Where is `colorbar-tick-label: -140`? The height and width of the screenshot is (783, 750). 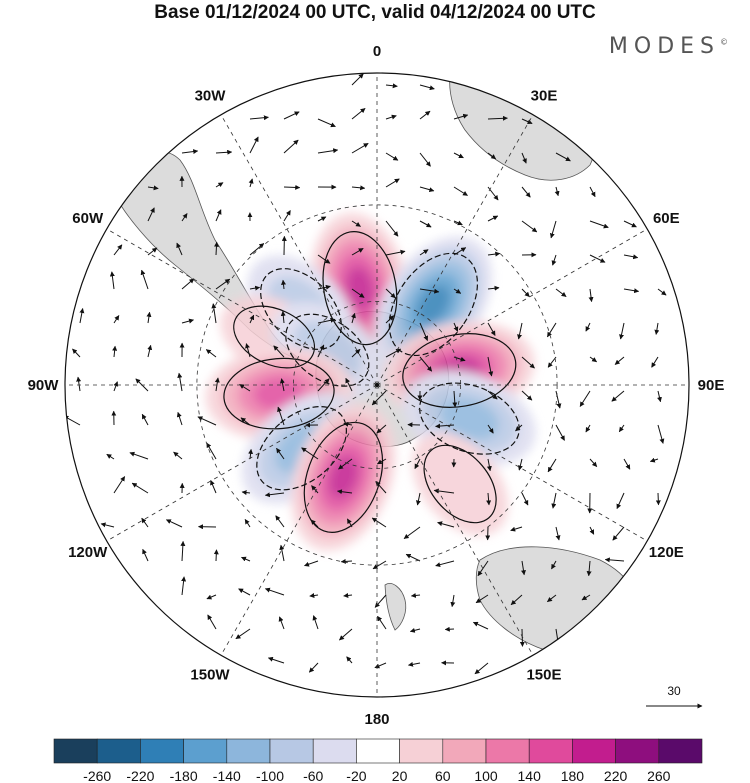
colorbar-tick-label: -140 is located at coordinates (227, 775).